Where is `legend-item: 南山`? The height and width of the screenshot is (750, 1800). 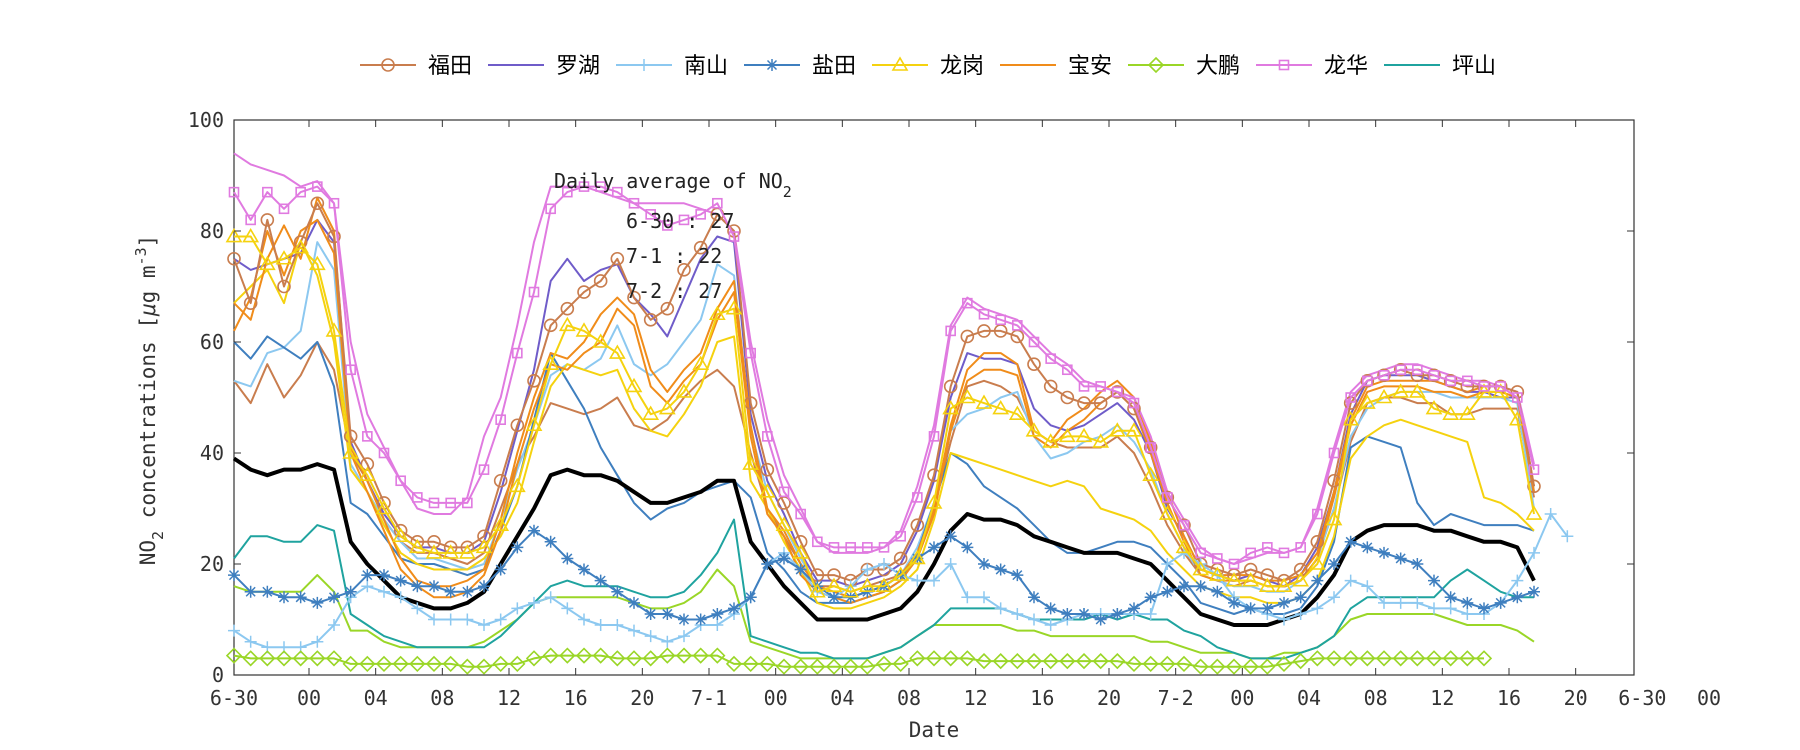
legend-item: 南山 is located at coordinates (672, 66).